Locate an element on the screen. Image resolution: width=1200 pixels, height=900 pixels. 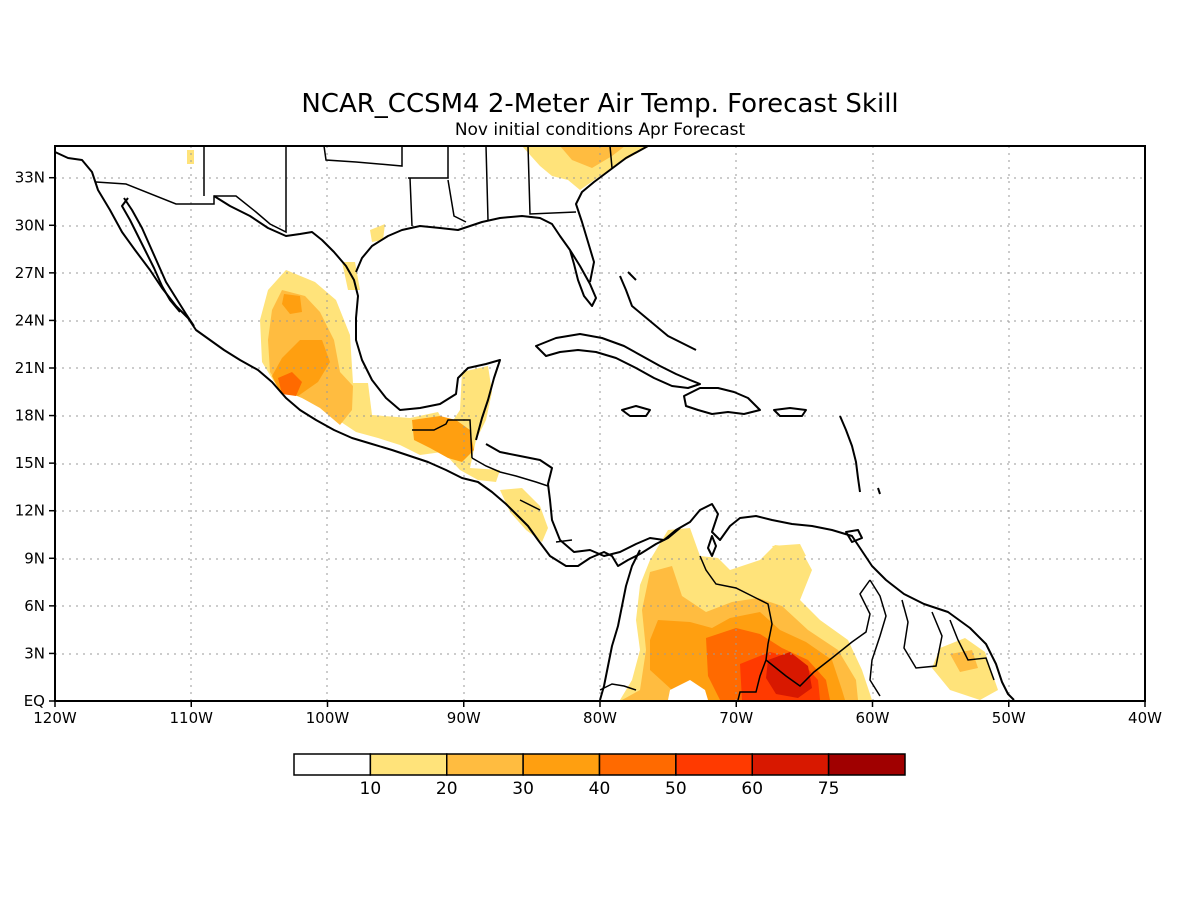
colorbar: 10 20 30 40 50 60 75 is located at coordinates (599, 776).